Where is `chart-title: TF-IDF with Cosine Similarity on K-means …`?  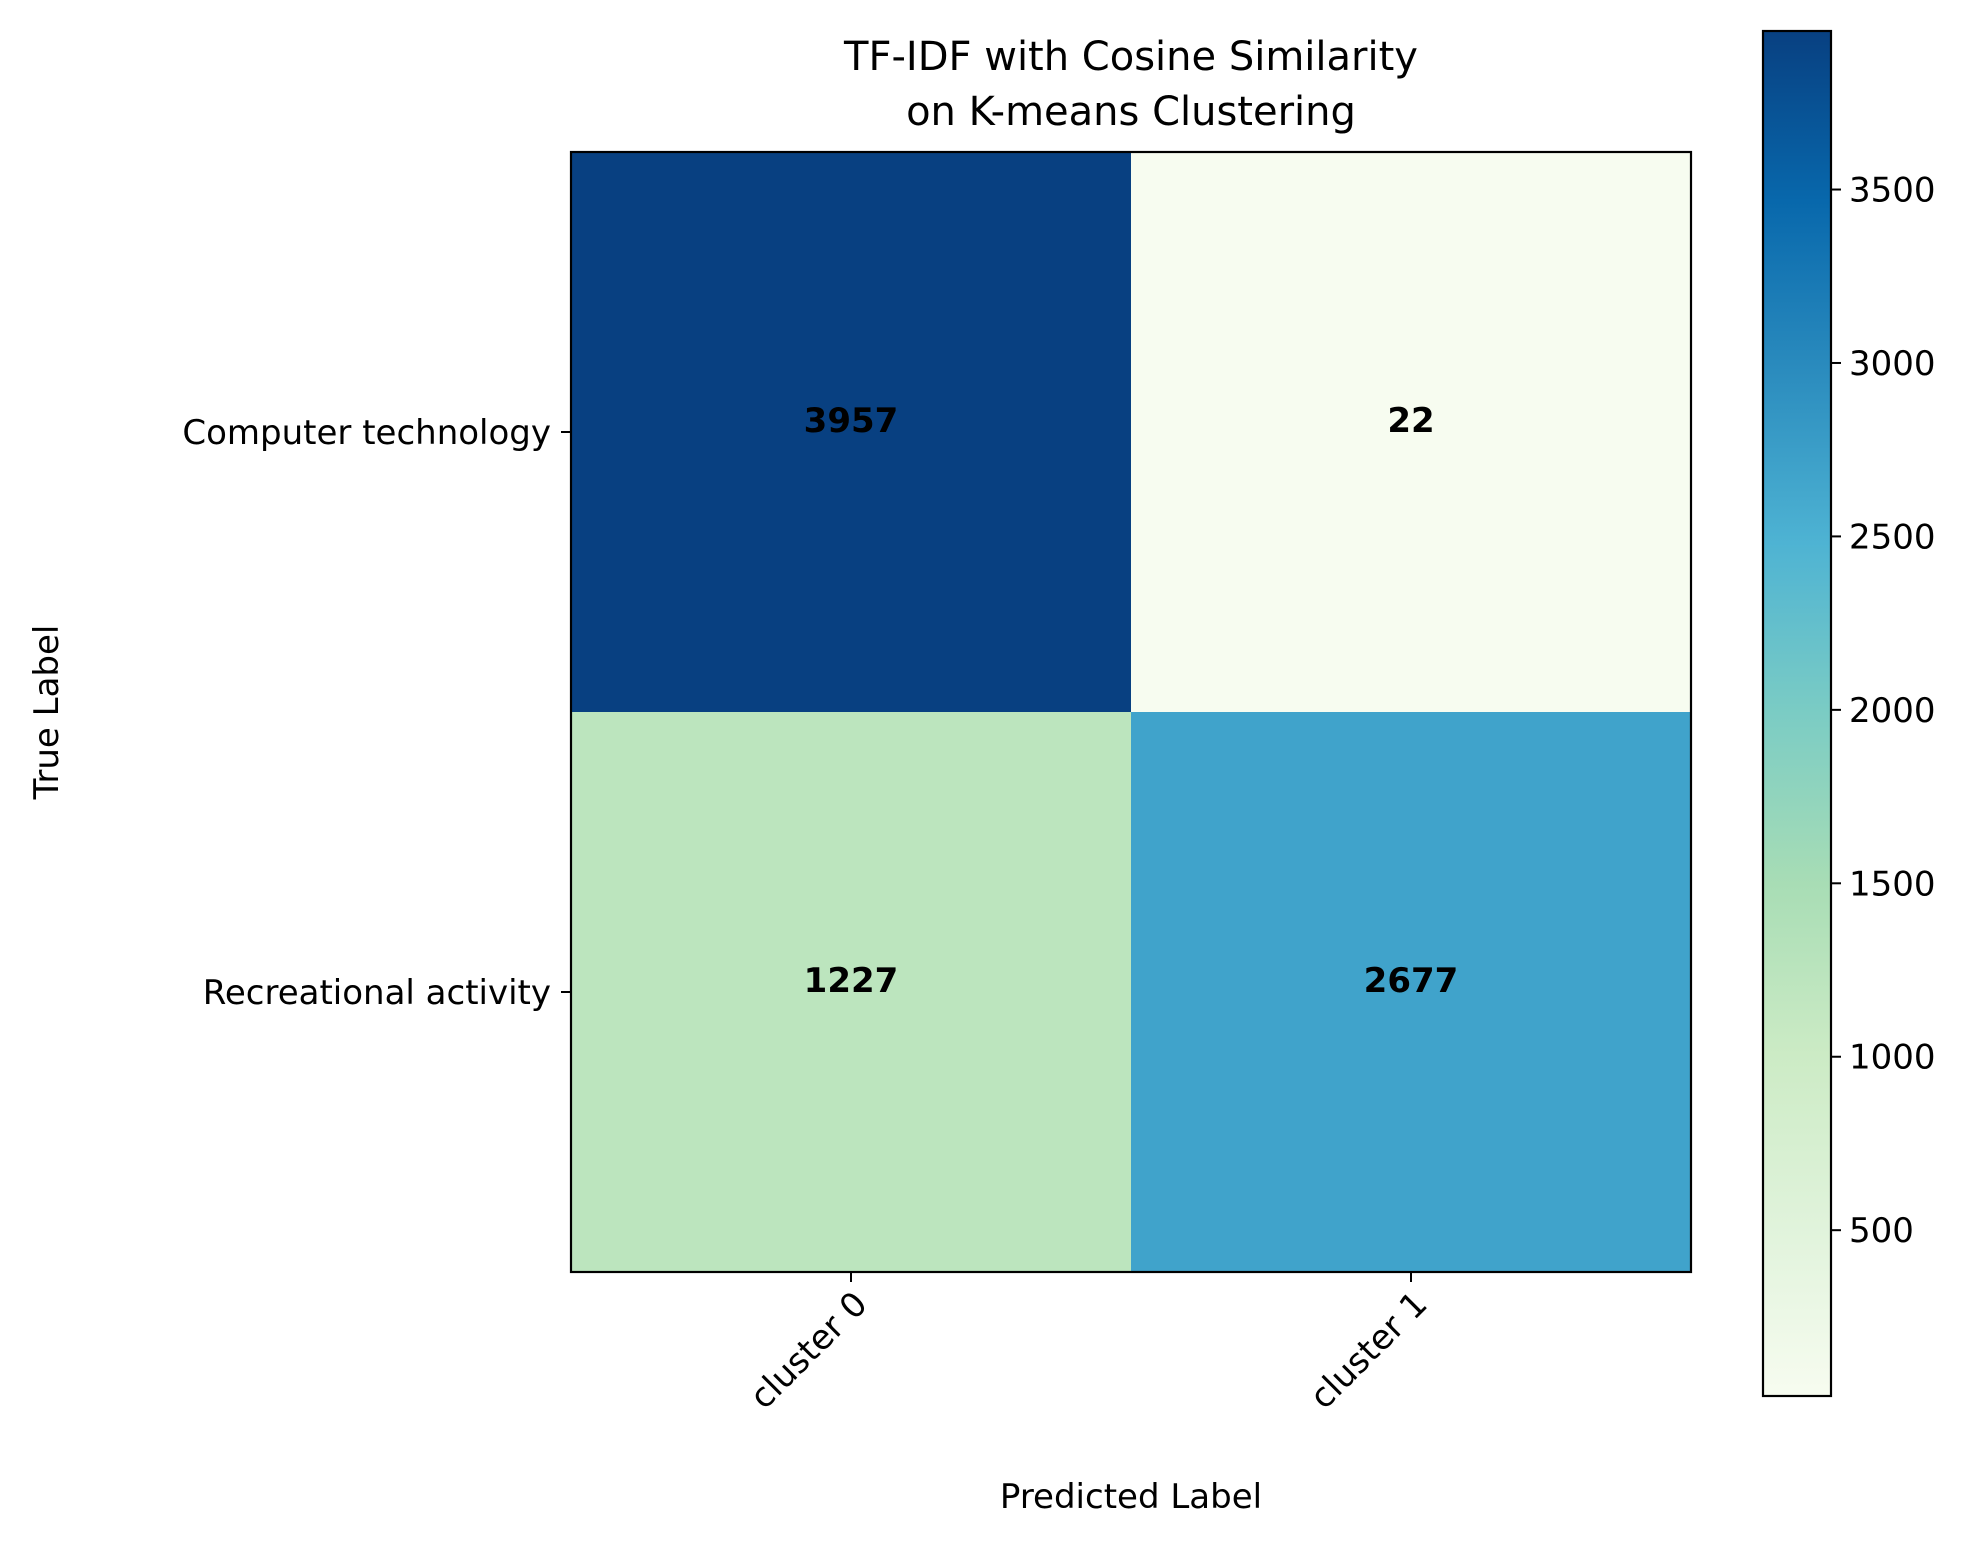 chart-title: TF-IDF with Cosine Similarity on K-means … is located at coordinates (1130, 84).